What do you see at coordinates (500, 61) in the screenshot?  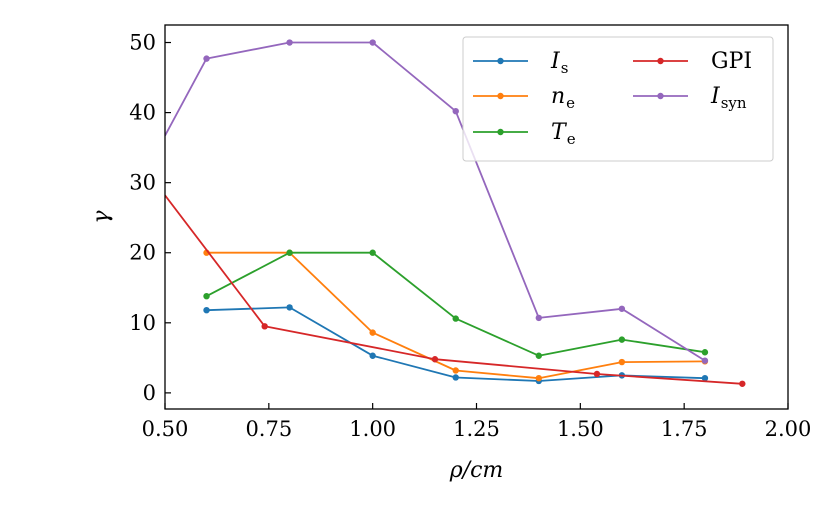 I see `legend-marker-is` at bounding box center [500, 61].